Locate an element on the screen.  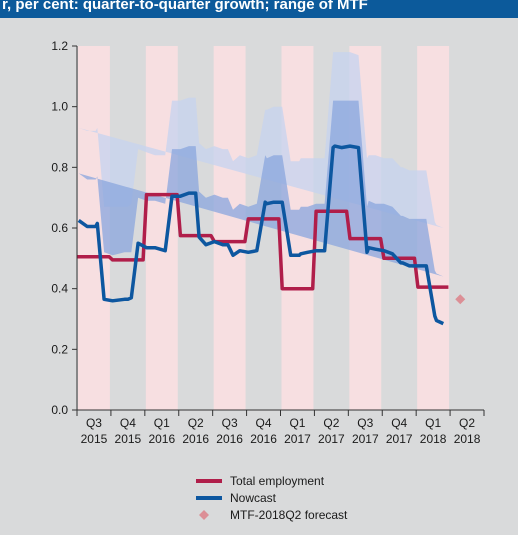
y-tick-label: 1.0 is located at coordinates (59, 107).